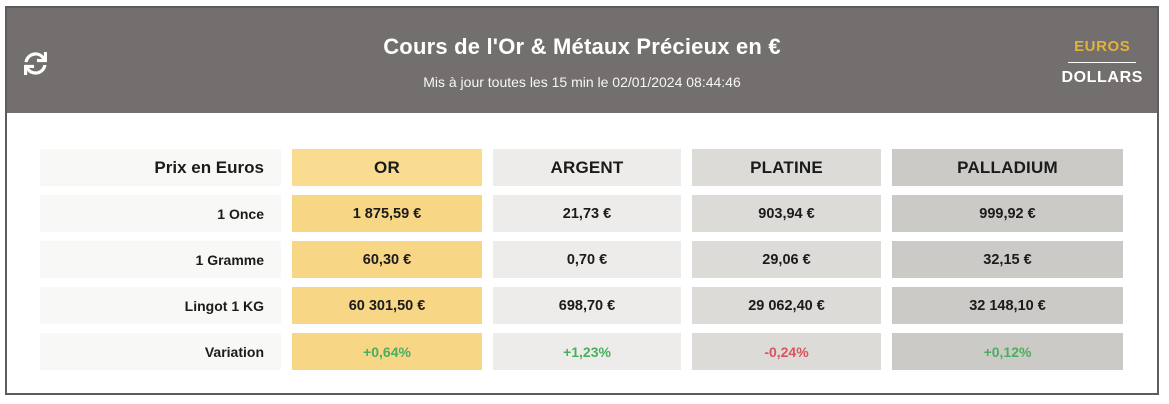 Image resolution: width=1169 pixels, height=404 pixels. I want to click on variation-cell-palladium: +0,12%, so click(1007, 351).